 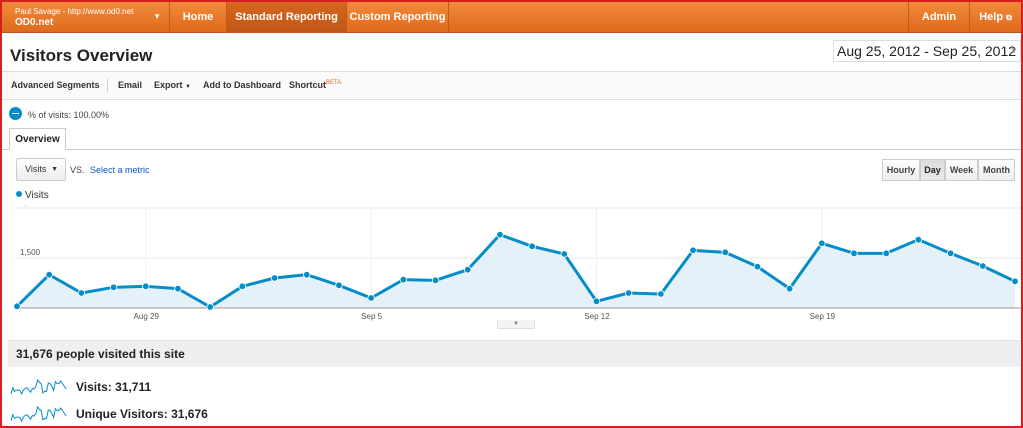 I want to click on chart-legend: Visits, so click(x=32, y=195).